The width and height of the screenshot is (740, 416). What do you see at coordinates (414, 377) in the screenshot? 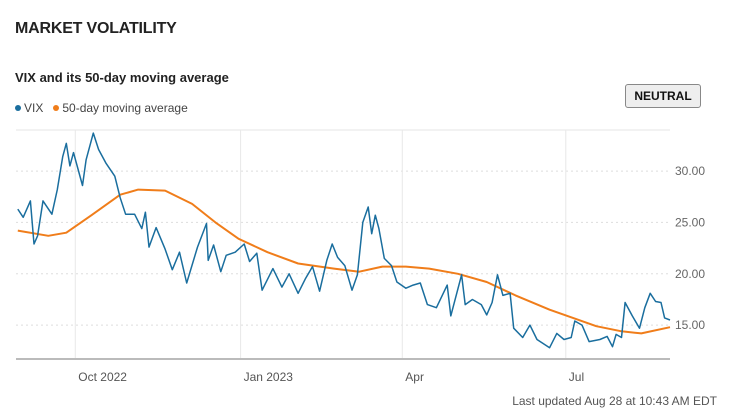
I see `x-tick-label: Apr` at bounding box center [414, 377].